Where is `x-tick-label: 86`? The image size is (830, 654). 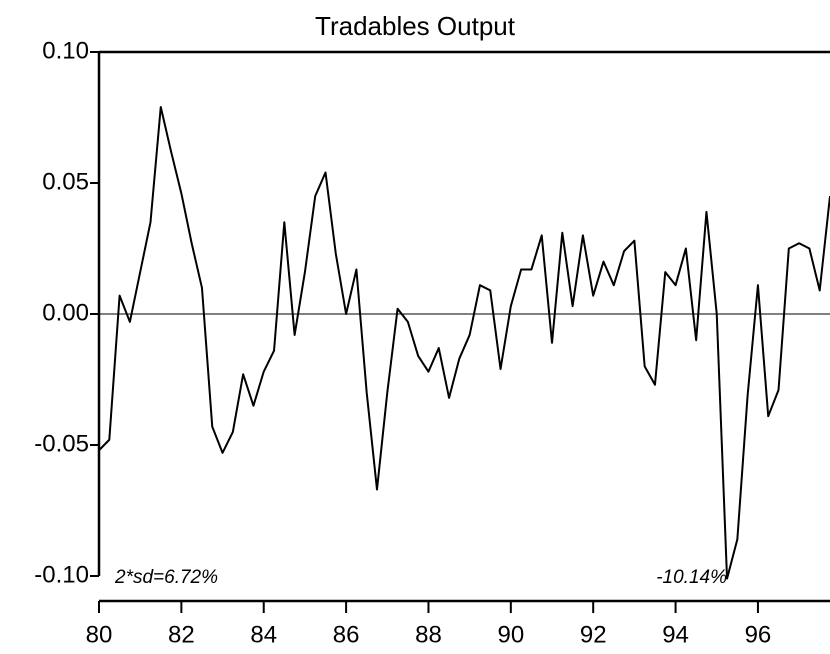
x-tick-label: 86 is located at coordinates (346, 634).